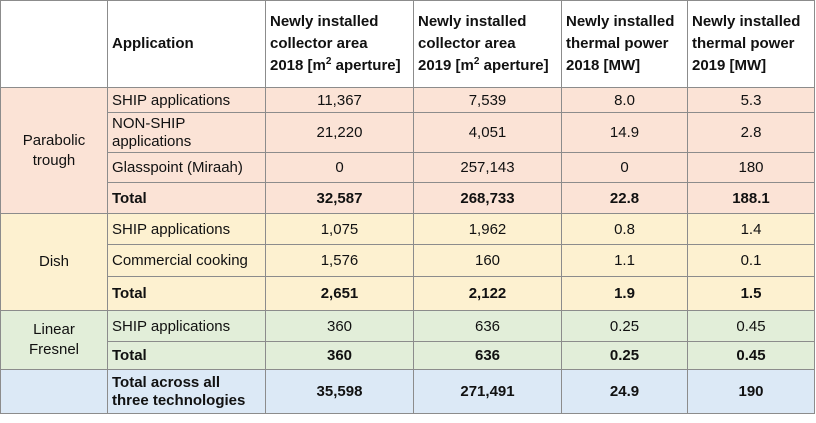 This screenshot has height=423, width=816. I want to click on table-row: Commercial cooking 1,576 160 1.1 0.1, so click(408, 260).